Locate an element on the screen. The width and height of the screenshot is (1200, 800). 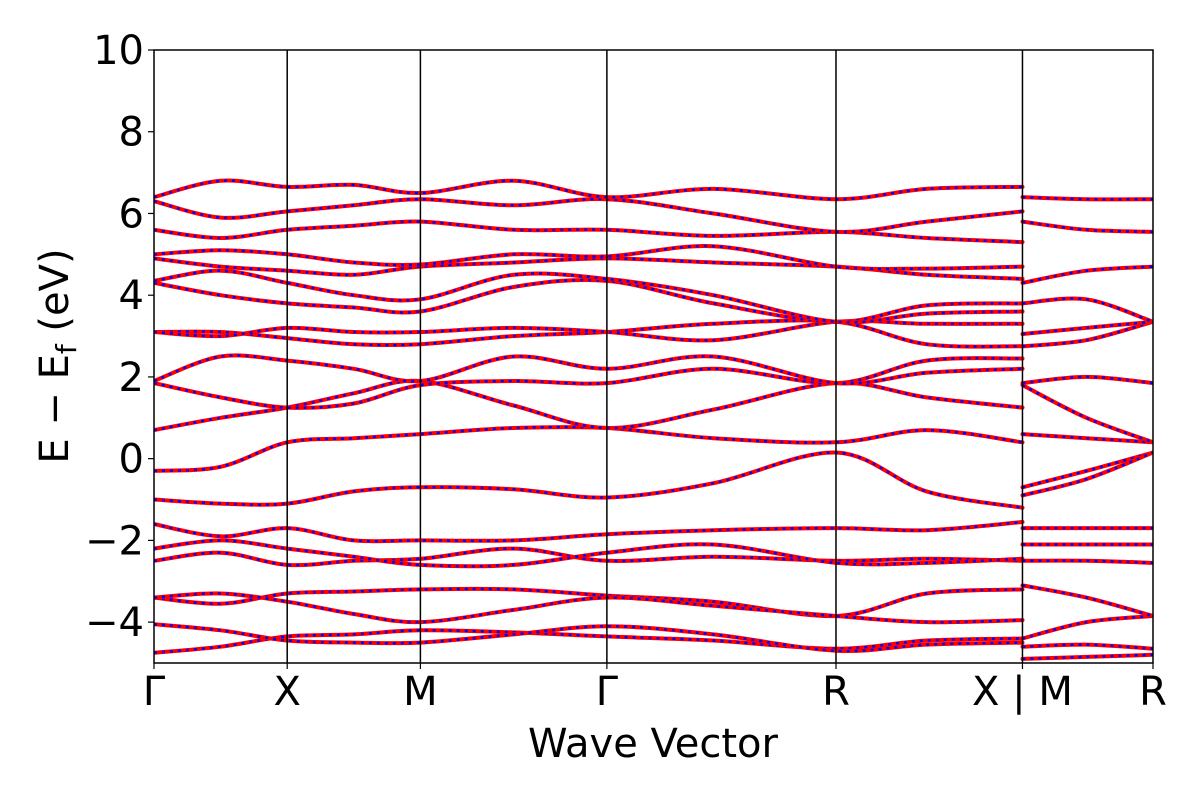
x-tick-label-4: R is located at coordinates (836, 692).